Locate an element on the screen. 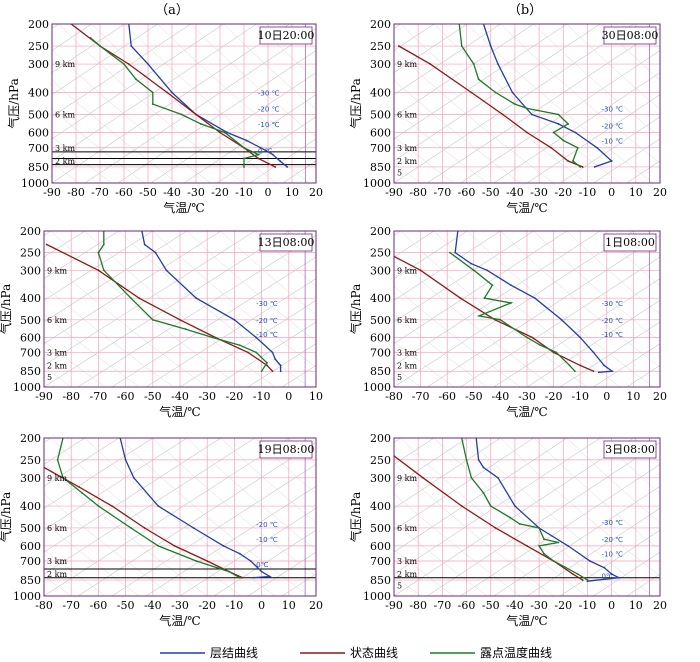 The image size is (700, 662). series-line-dewpoint is located at coordinates (512, 312).